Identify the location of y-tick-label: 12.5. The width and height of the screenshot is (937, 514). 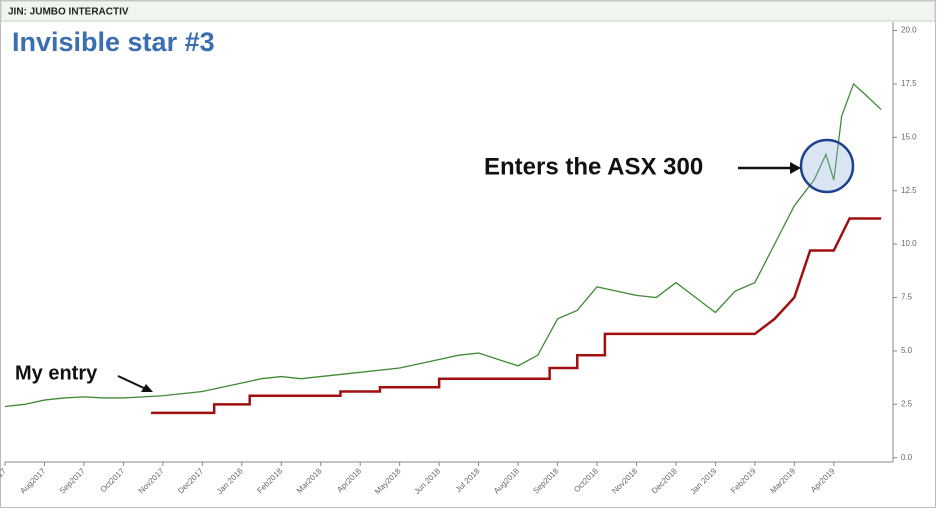
(909, 190).